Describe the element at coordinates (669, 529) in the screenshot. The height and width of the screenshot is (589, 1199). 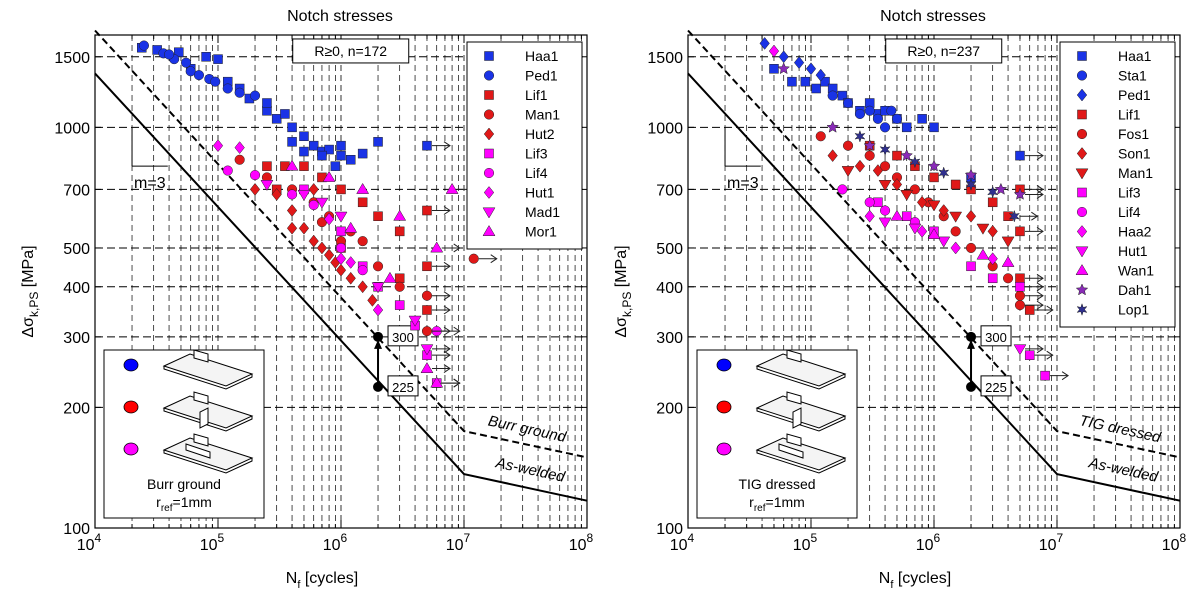
I see `y-tick-label: 100` at that location.